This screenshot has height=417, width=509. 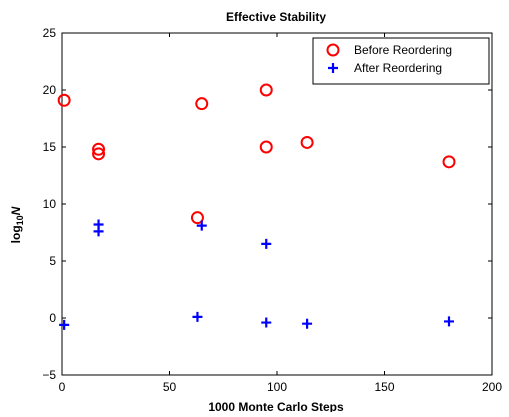 I want to click on y-axis-label-variable: N, so click(x=16, y=210).